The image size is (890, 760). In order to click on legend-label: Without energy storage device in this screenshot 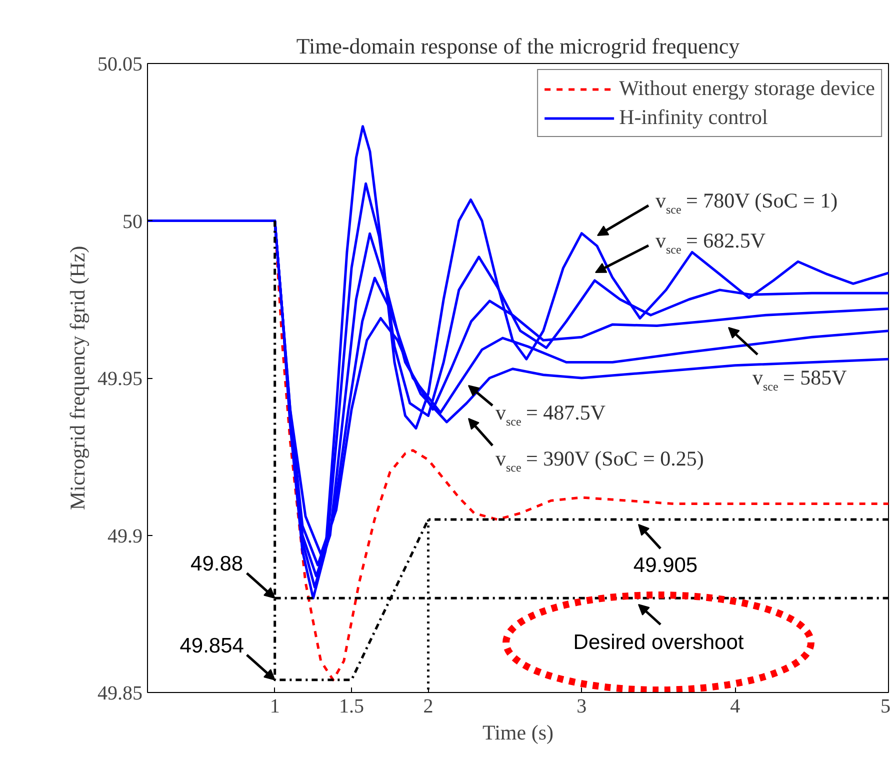, I will do `click(747, 88)`.